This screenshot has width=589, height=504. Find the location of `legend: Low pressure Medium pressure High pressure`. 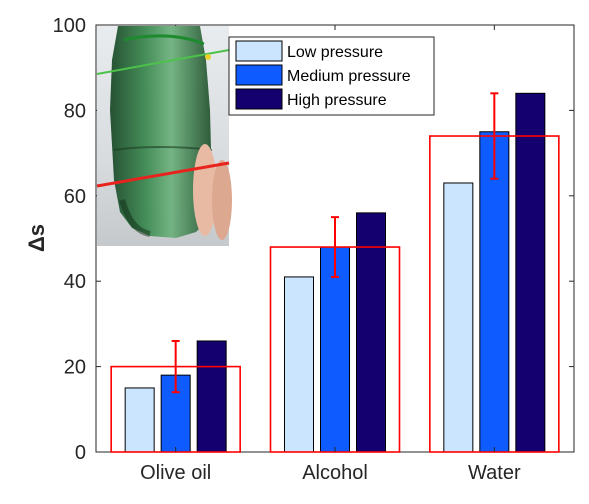

legend: Low pressure Medium pressure High pressure is located at coordinates (331, 76).